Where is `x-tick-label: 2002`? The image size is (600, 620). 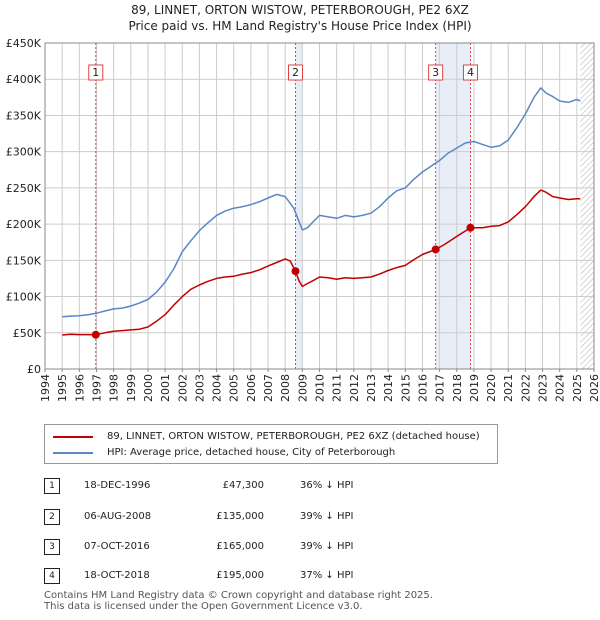 x-tick-label: 2002 is located at coordinates (182, 388).